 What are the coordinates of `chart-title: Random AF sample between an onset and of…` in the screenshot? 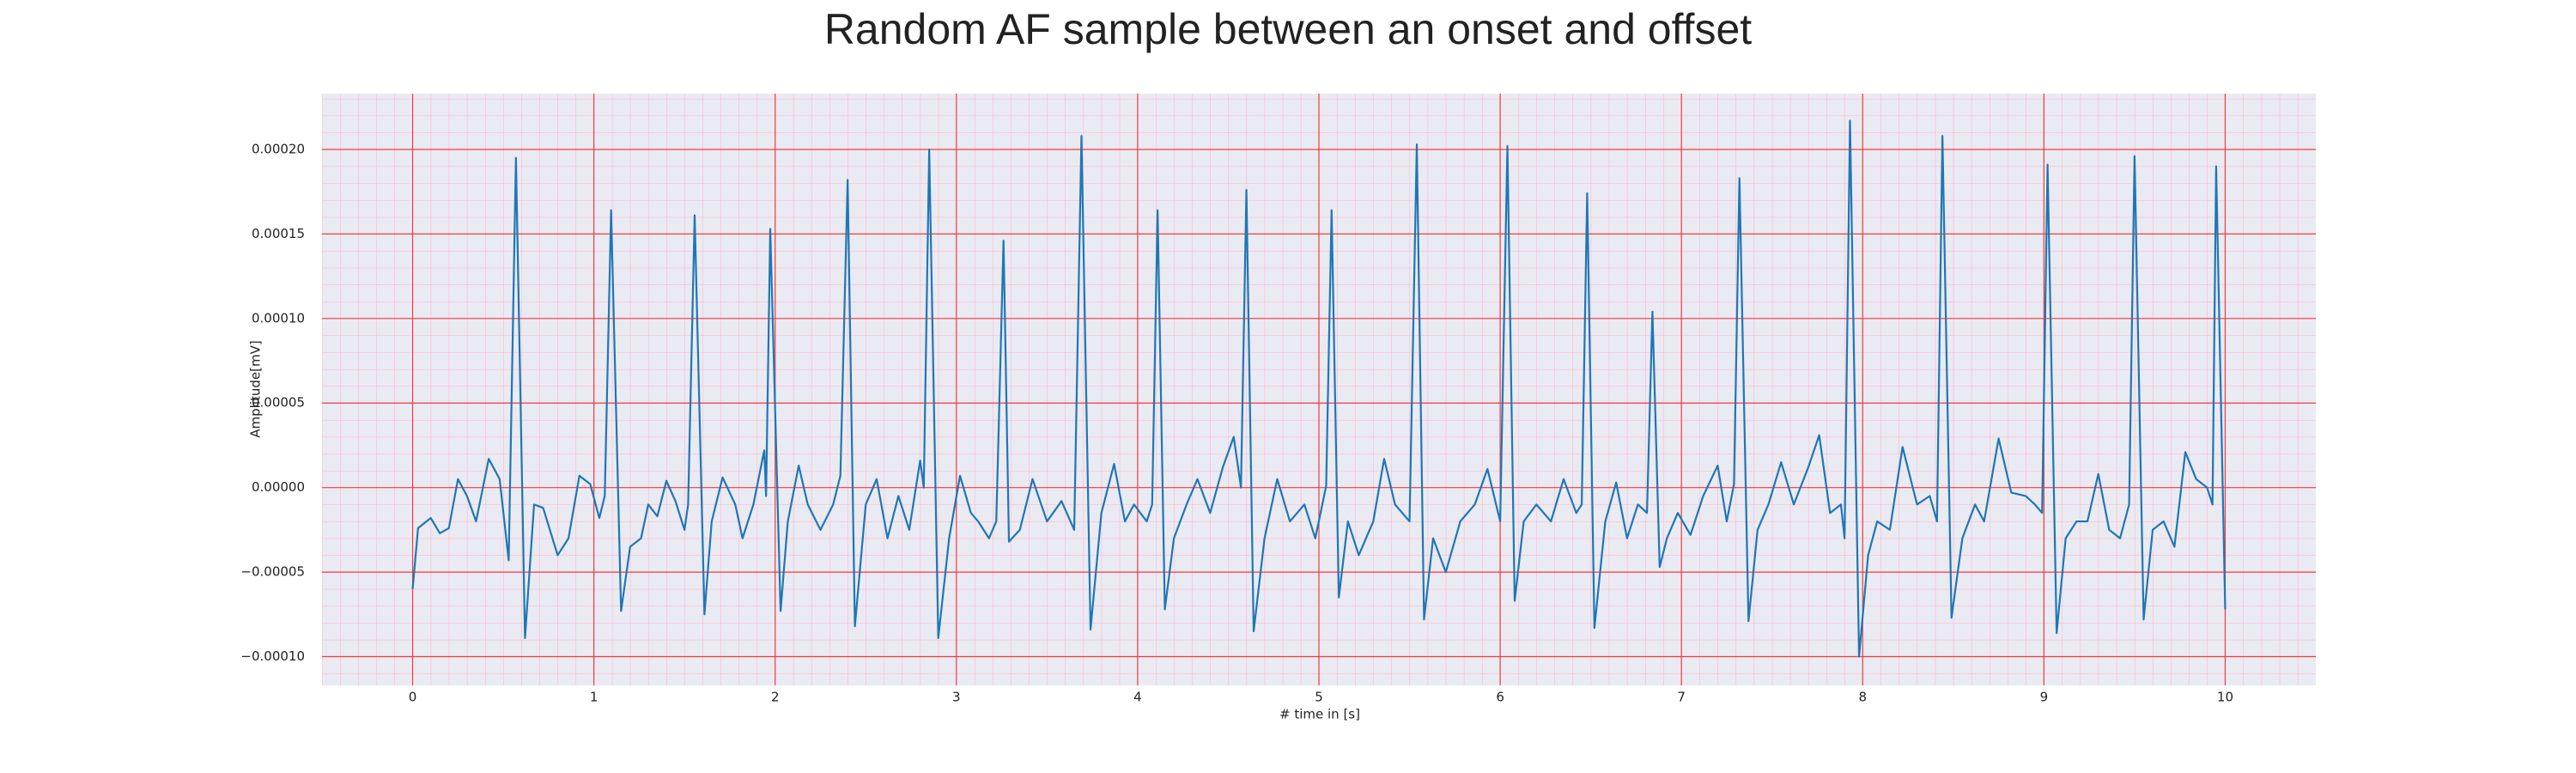 It's located at (1288, 29).